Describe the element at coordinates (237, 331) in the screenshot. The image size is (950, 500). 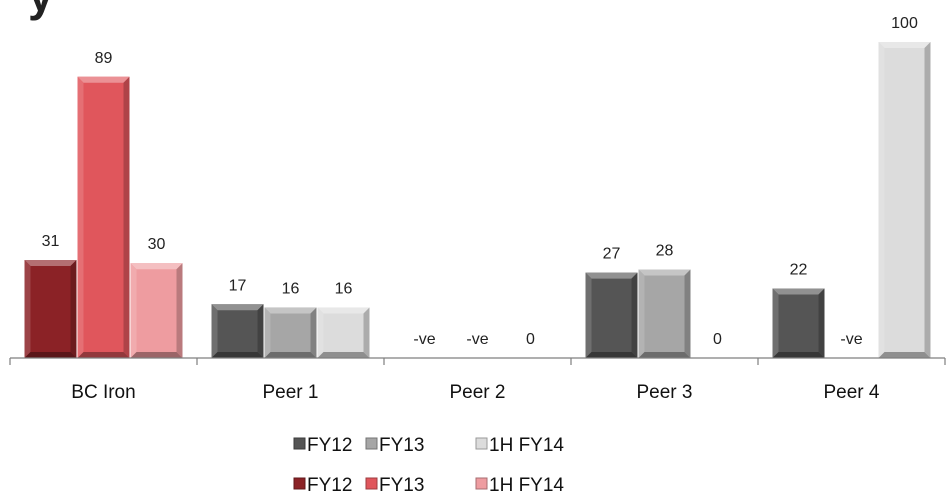
I see `bar-peer-1-fy12` at that location.